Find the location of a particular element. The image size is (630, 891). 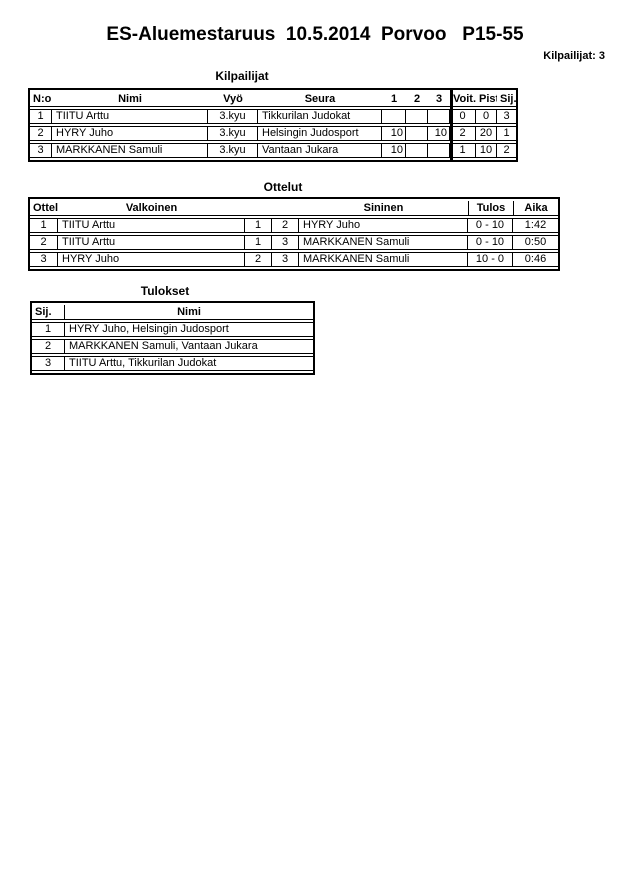

competitor-count-label: Kilpailijat: 3 is located at coordinates (574, 56).